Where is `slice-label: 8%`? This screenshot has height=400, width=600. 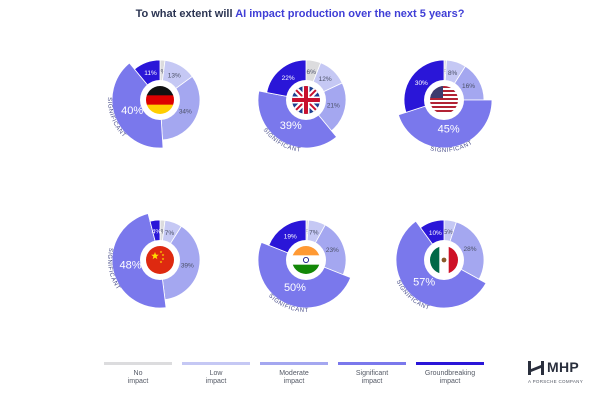 slice-label: 8% is located at coordinates (453, 73).